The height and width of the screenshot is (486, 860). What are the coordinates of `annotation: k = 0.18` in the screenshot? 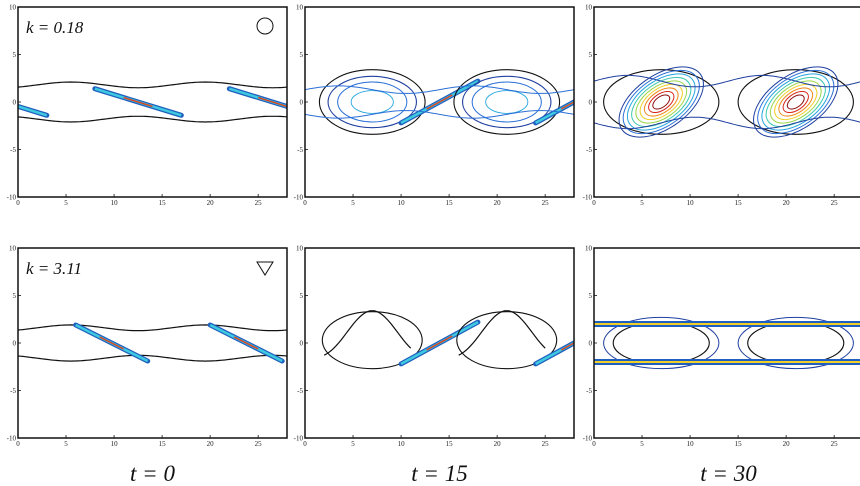 It's located at (55, 27).